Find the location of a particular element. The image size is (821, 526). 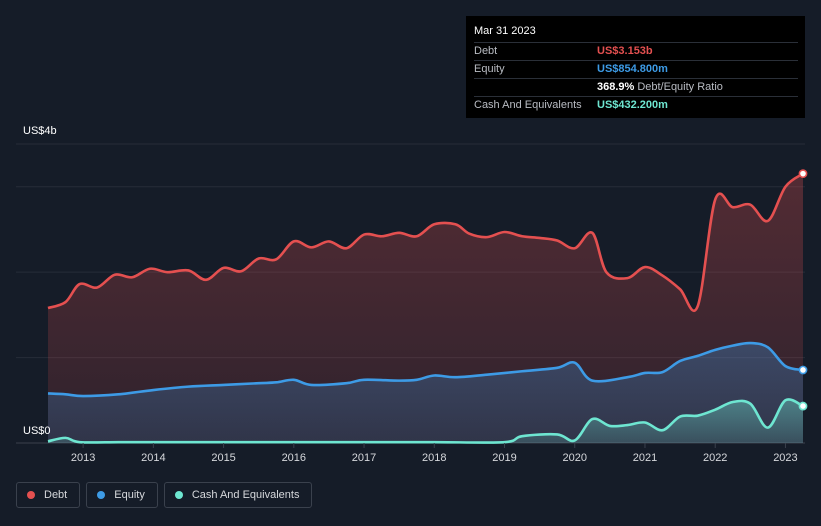

y-axis-top-label: US$4b is located at coordinates (40, 131).